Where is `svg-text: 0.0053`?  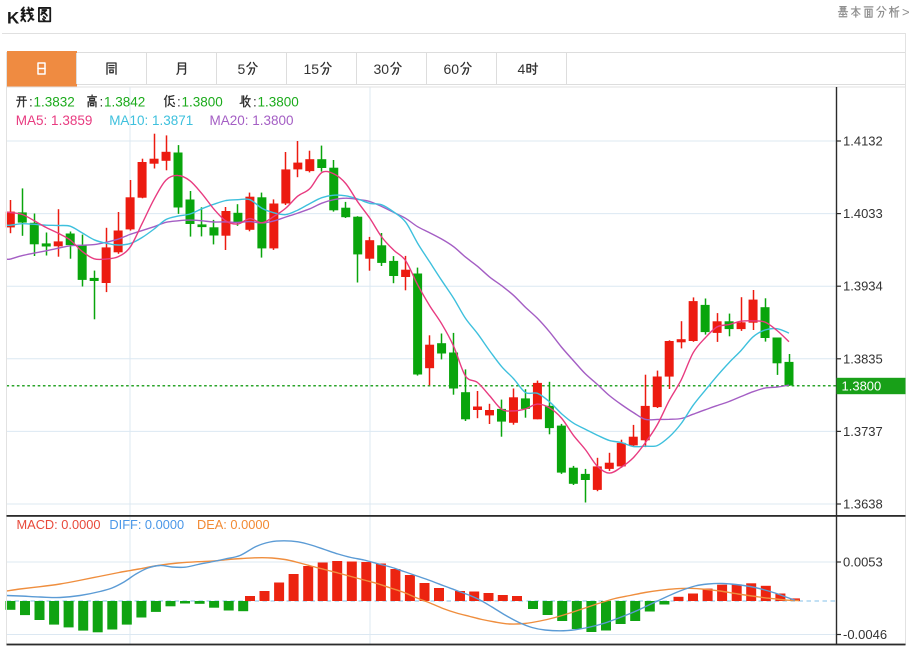
svg-text: 0.0053 is located at coordinates (863, 562).